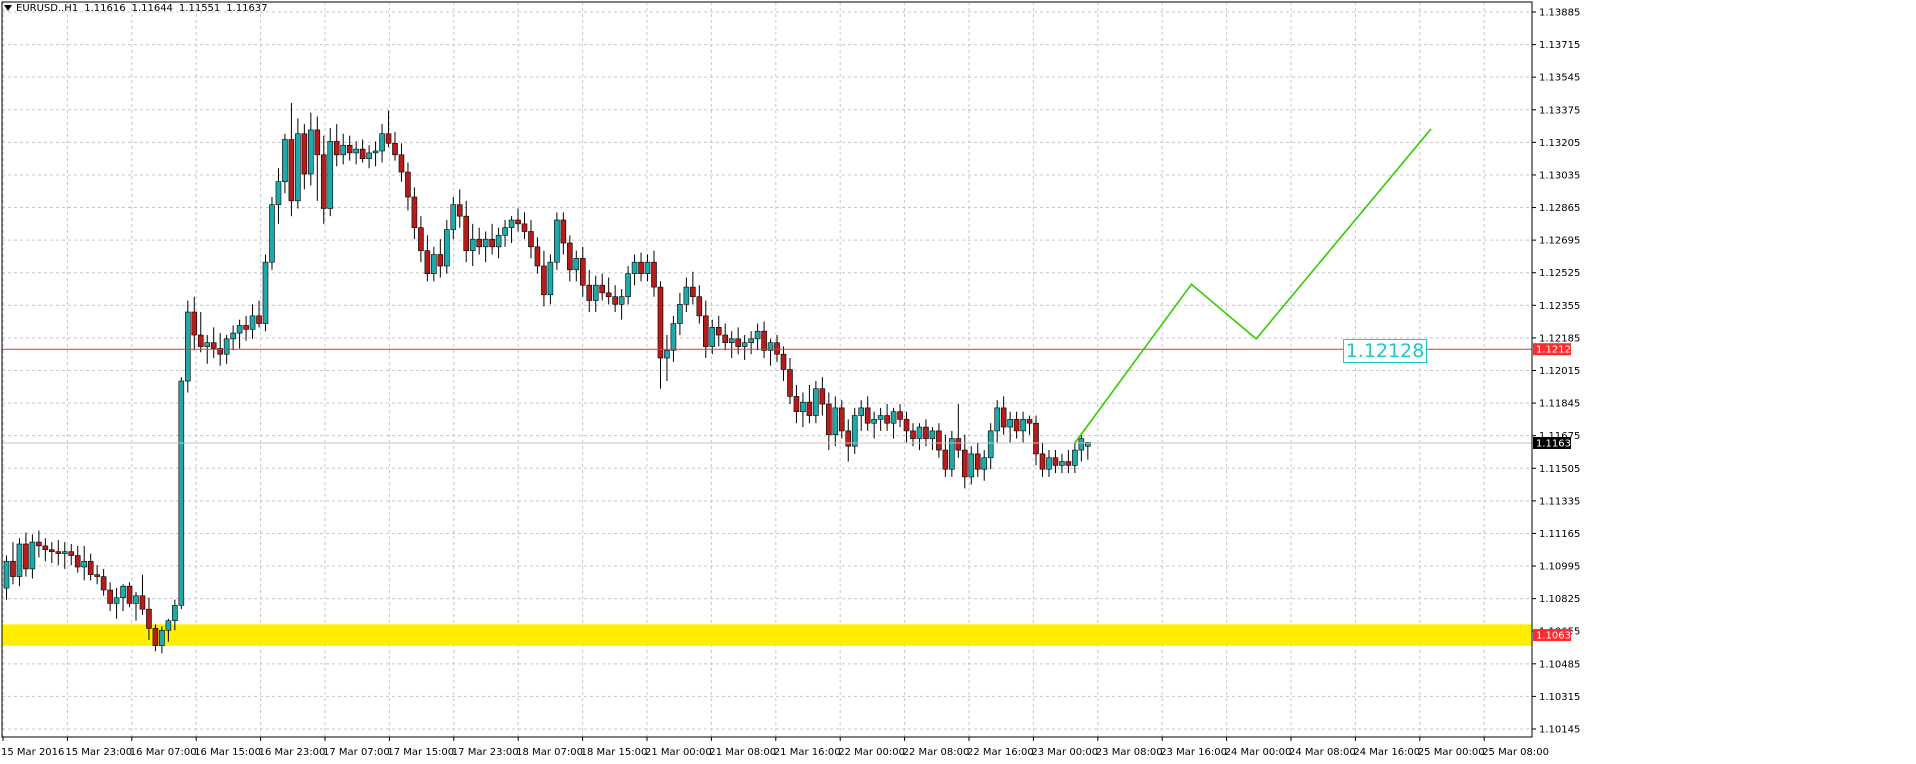  What do you see at coordinates (47, 8) in the screenshot?
I see `symbol-label: EURUSD..H1` at bounding box center [47, 8].